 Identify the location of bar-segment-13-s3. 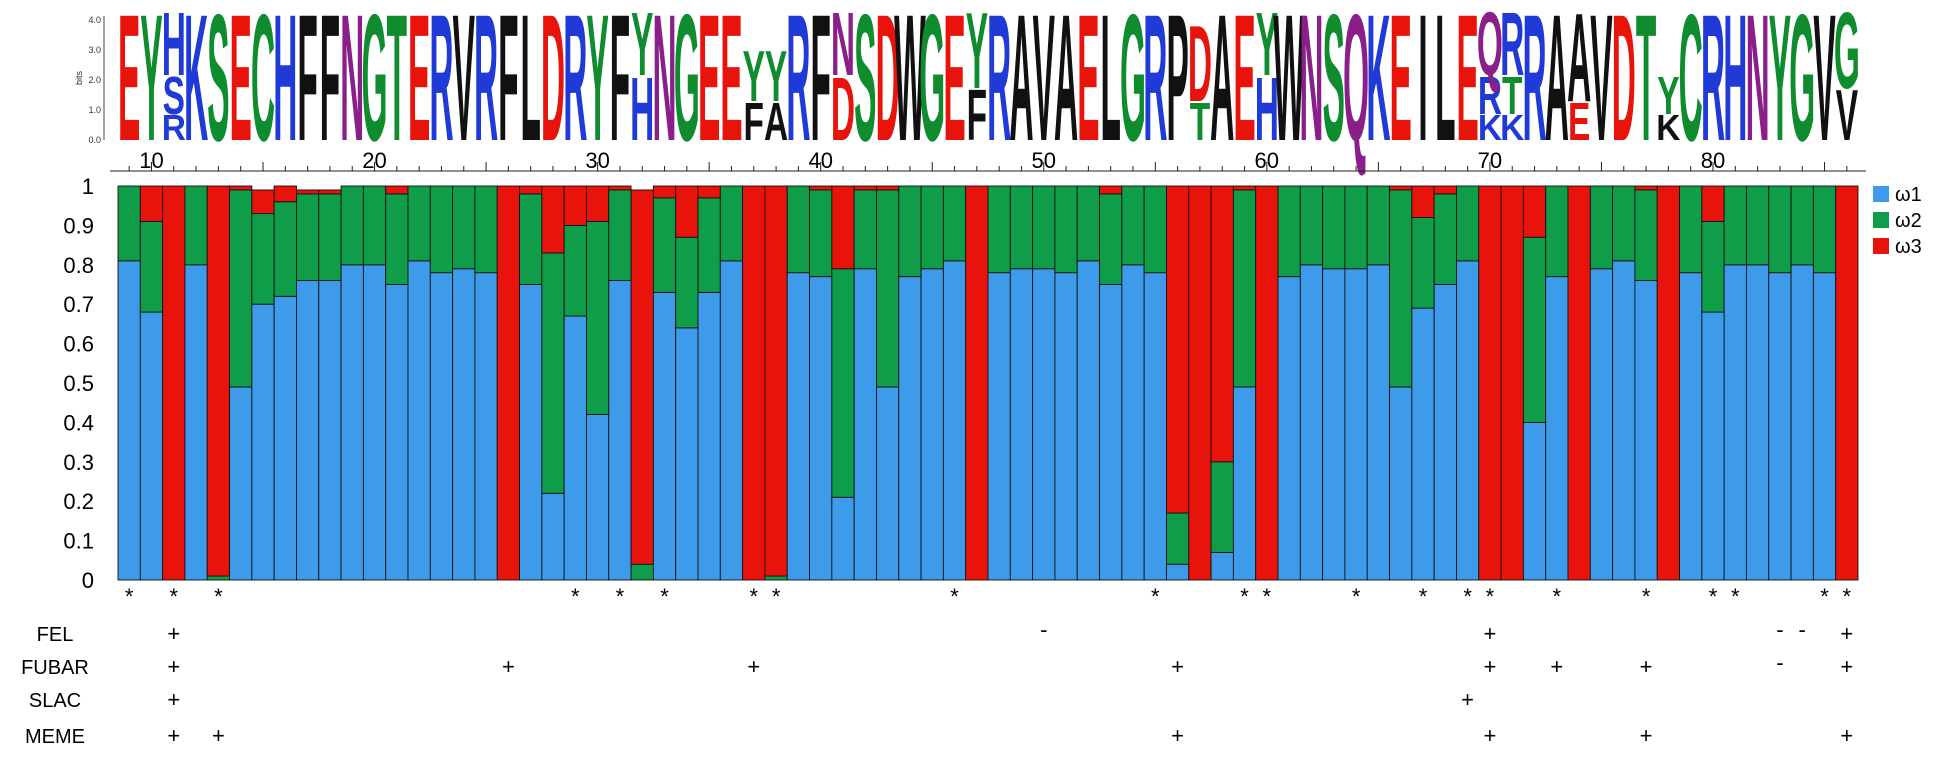
(218, 381).